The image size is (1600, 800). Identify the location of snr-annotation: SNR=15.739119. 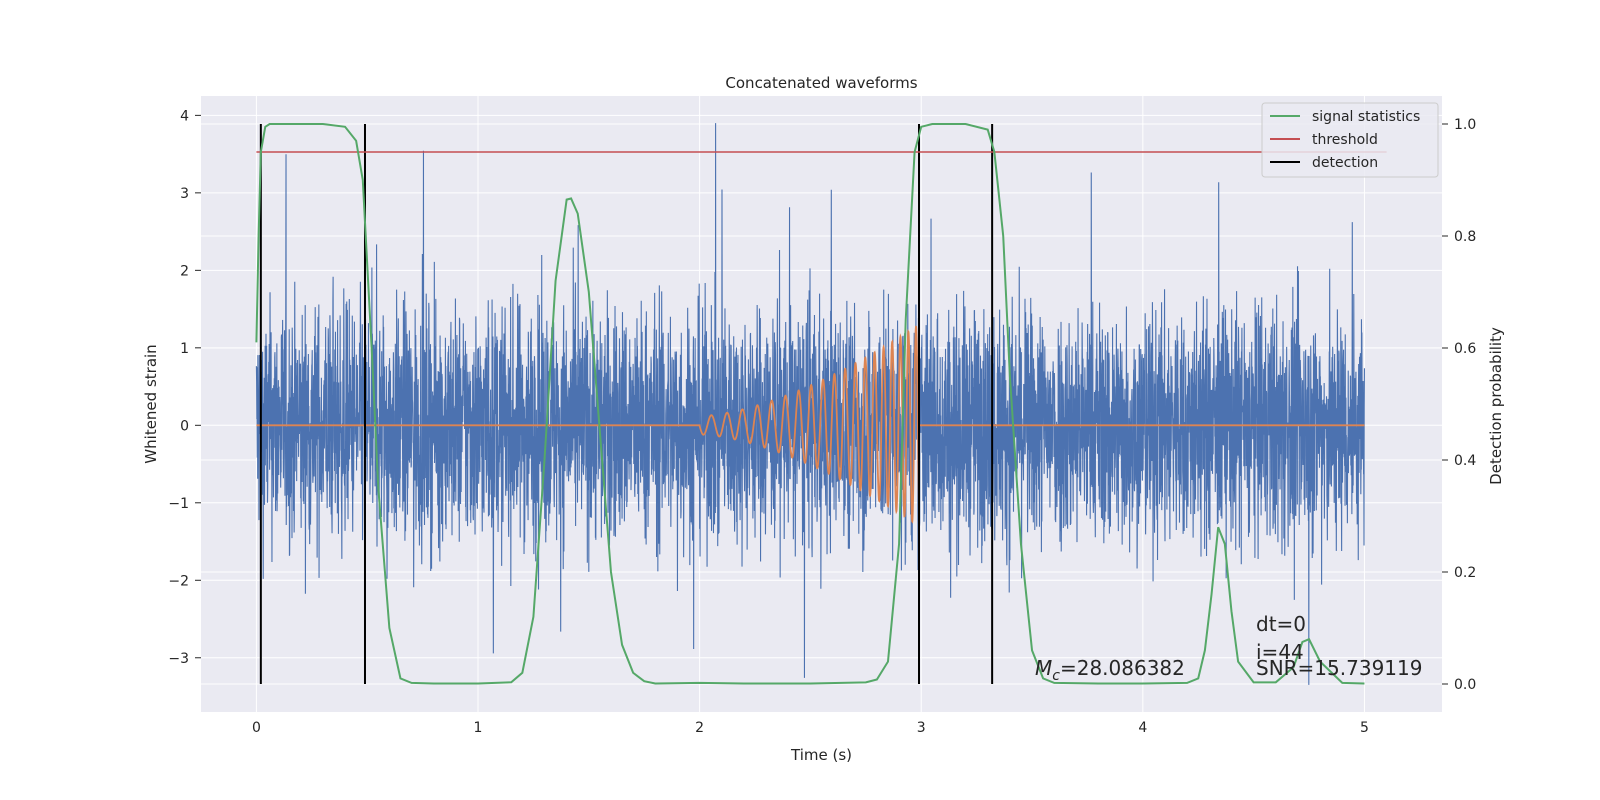
(1339, 668).